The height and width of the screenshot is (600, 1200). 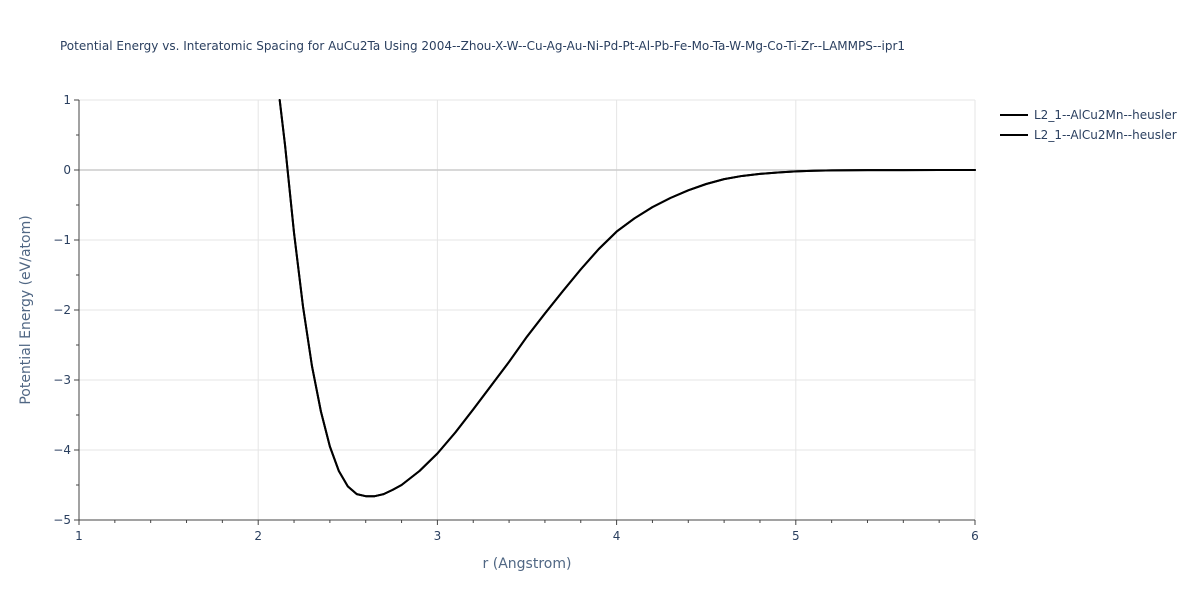 What do you see at coordinates (79, 536) in the screenshot?
I see `x-tick-label: 1` at bounding box center [79, 536].